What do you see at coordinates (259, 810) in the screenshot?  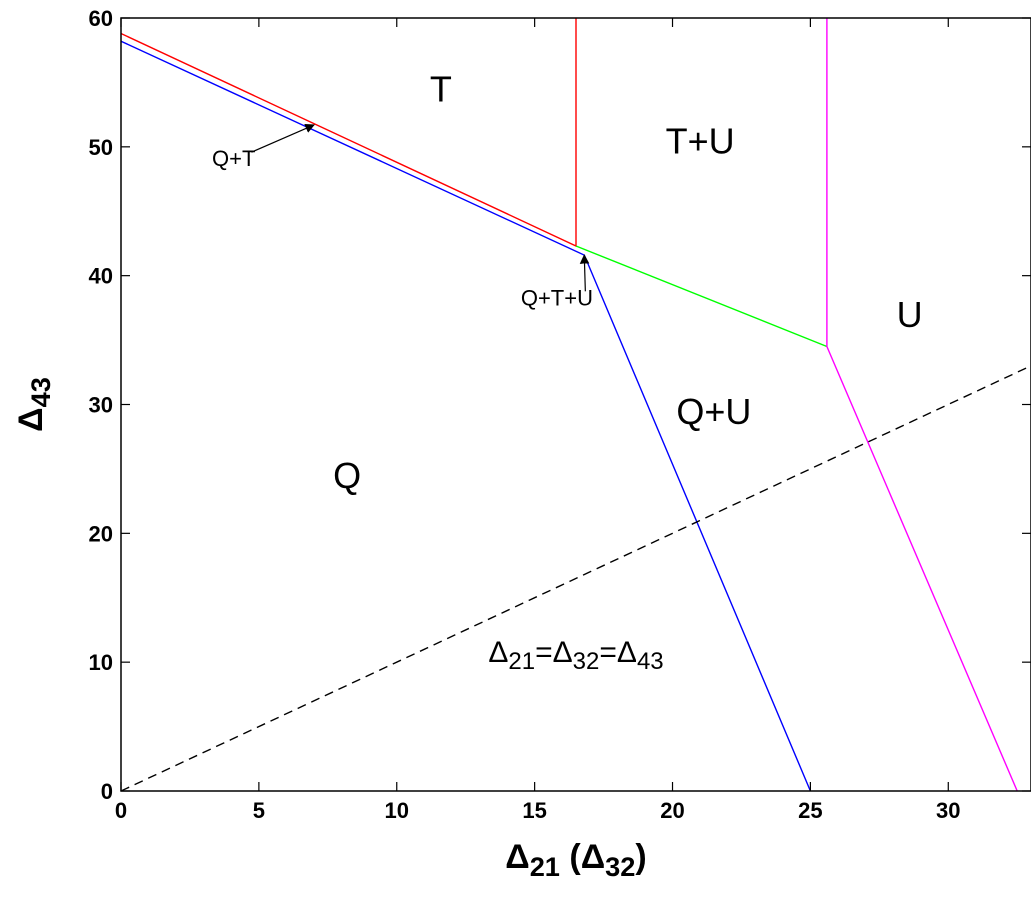 I see `x-tick-label: 5` at bounding box center [259, 810].